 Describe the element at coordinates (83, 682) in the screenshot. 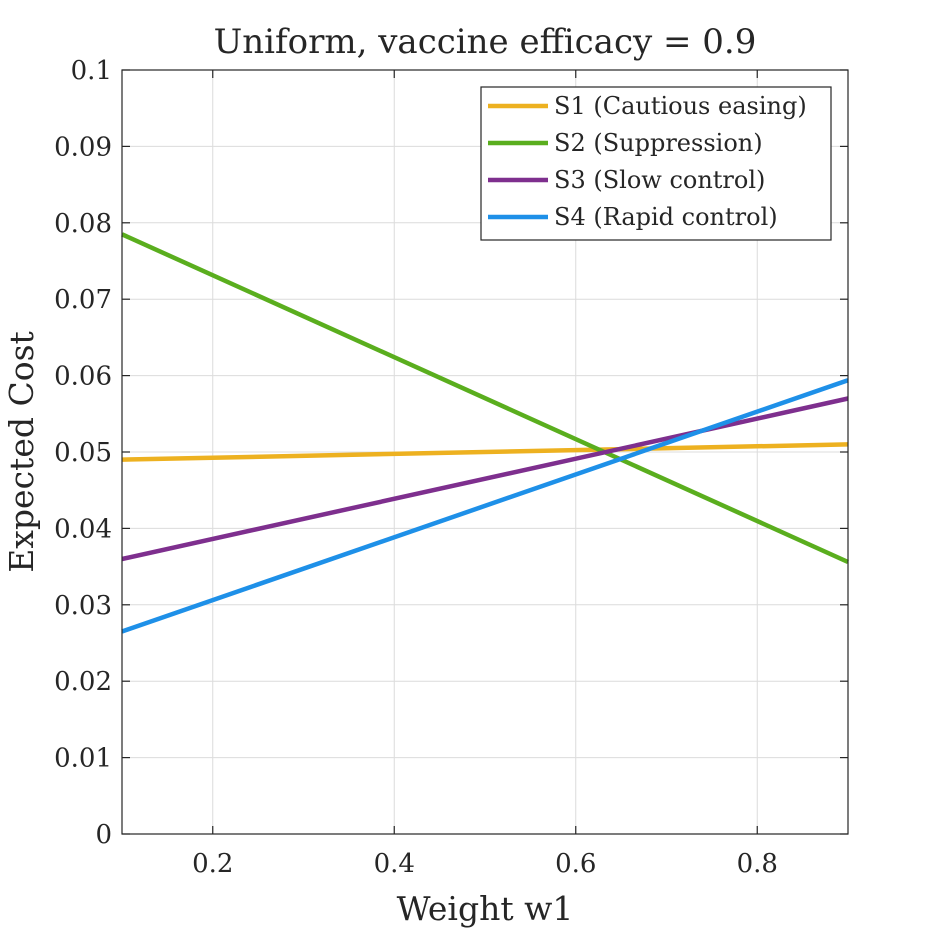

I see `y-tick-label: 0.02` at that location.